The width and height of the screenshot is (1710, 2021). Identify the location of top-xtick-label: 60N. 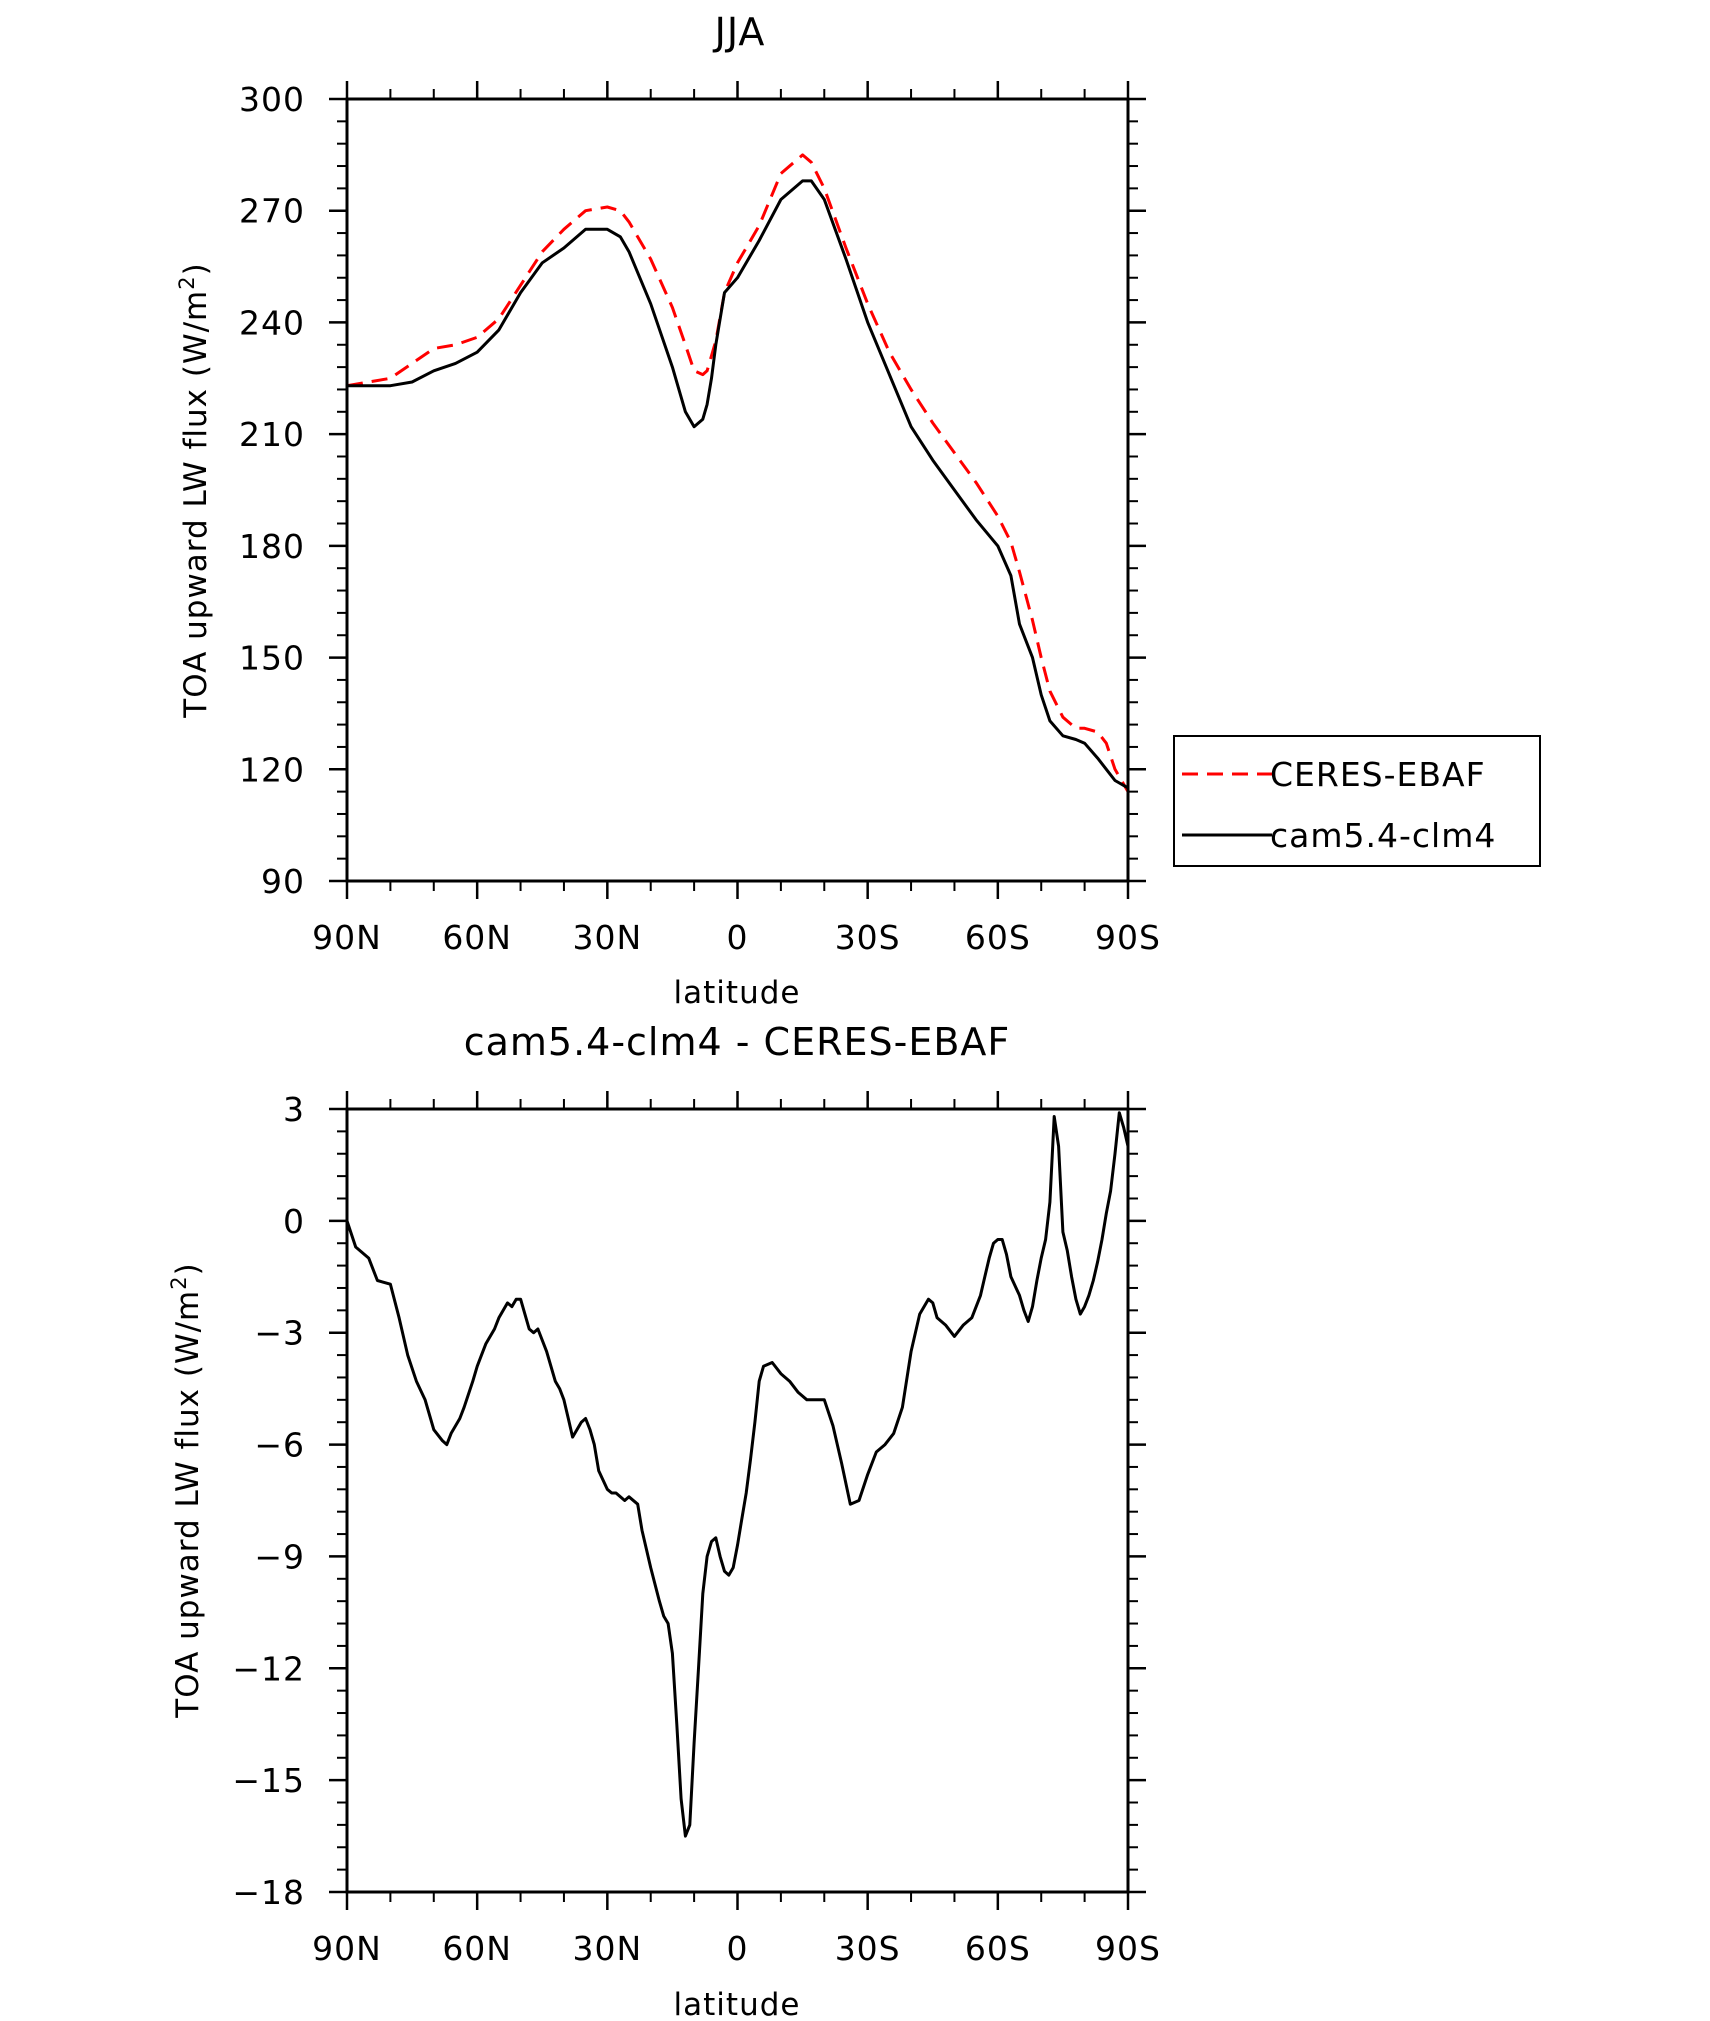
(477, 937).